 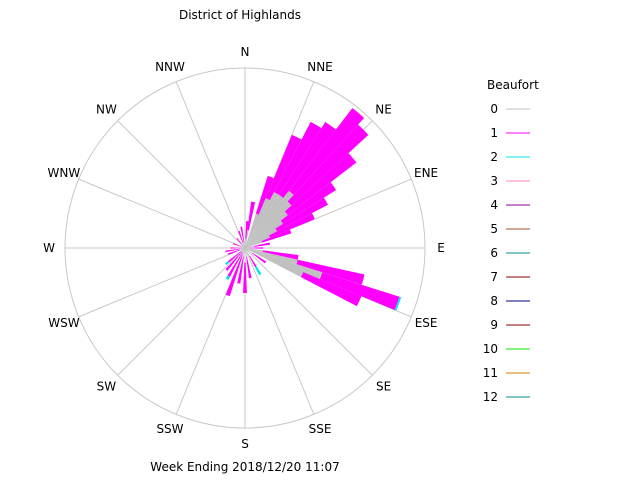 What do you see at coordinates (244, 467) in the screenshot?
I see `chart-footer: Week Ending 2018/12/20 11:07` at bounding box center [244, 467].